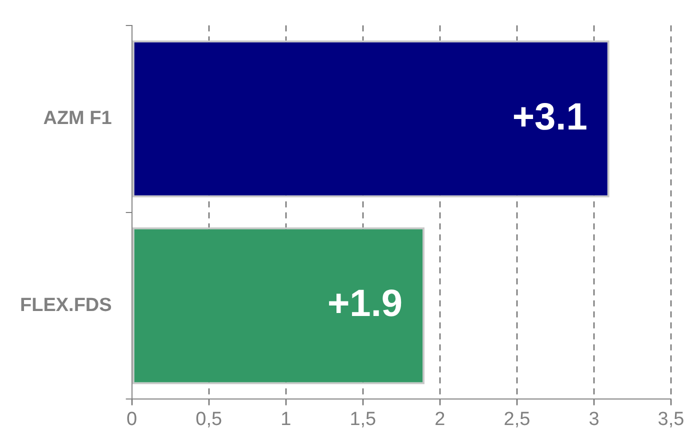 The width and height of the screenshot is (693, 438). Describe the element at coordinates (209, 419) in the screenshot. I see `x-tick-label: 0,5` at that location.